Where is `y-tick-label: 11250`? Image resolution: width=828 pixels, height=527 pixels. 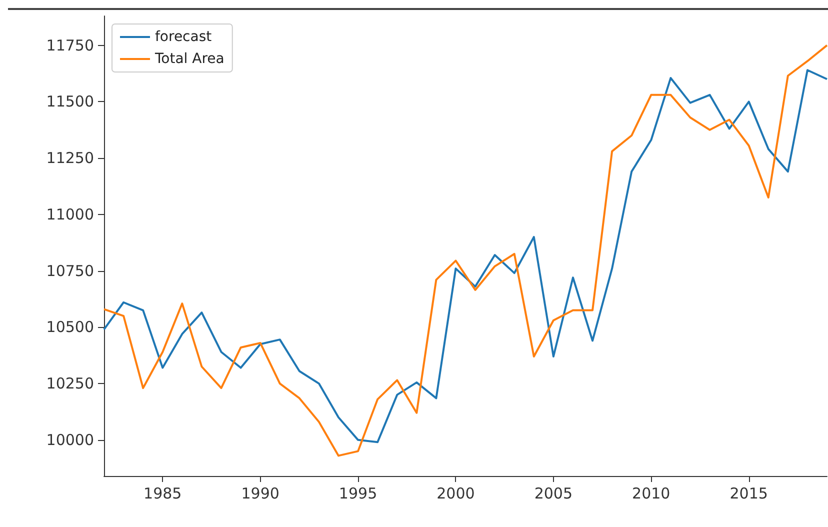 y-tick-label: 11250 is located at coordinates (70, 158).